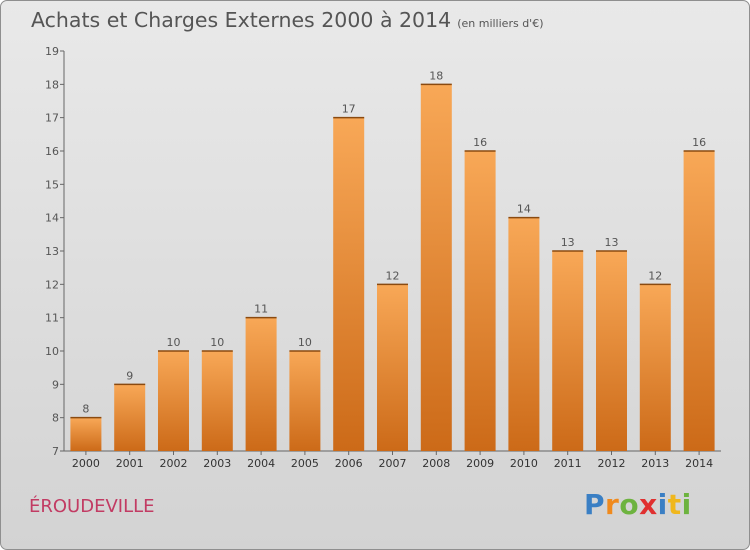  What do you see at coordinates (86, 463) in the screenshot?
I see `x-tick-label: 2000` at bounding box center [86, 463].